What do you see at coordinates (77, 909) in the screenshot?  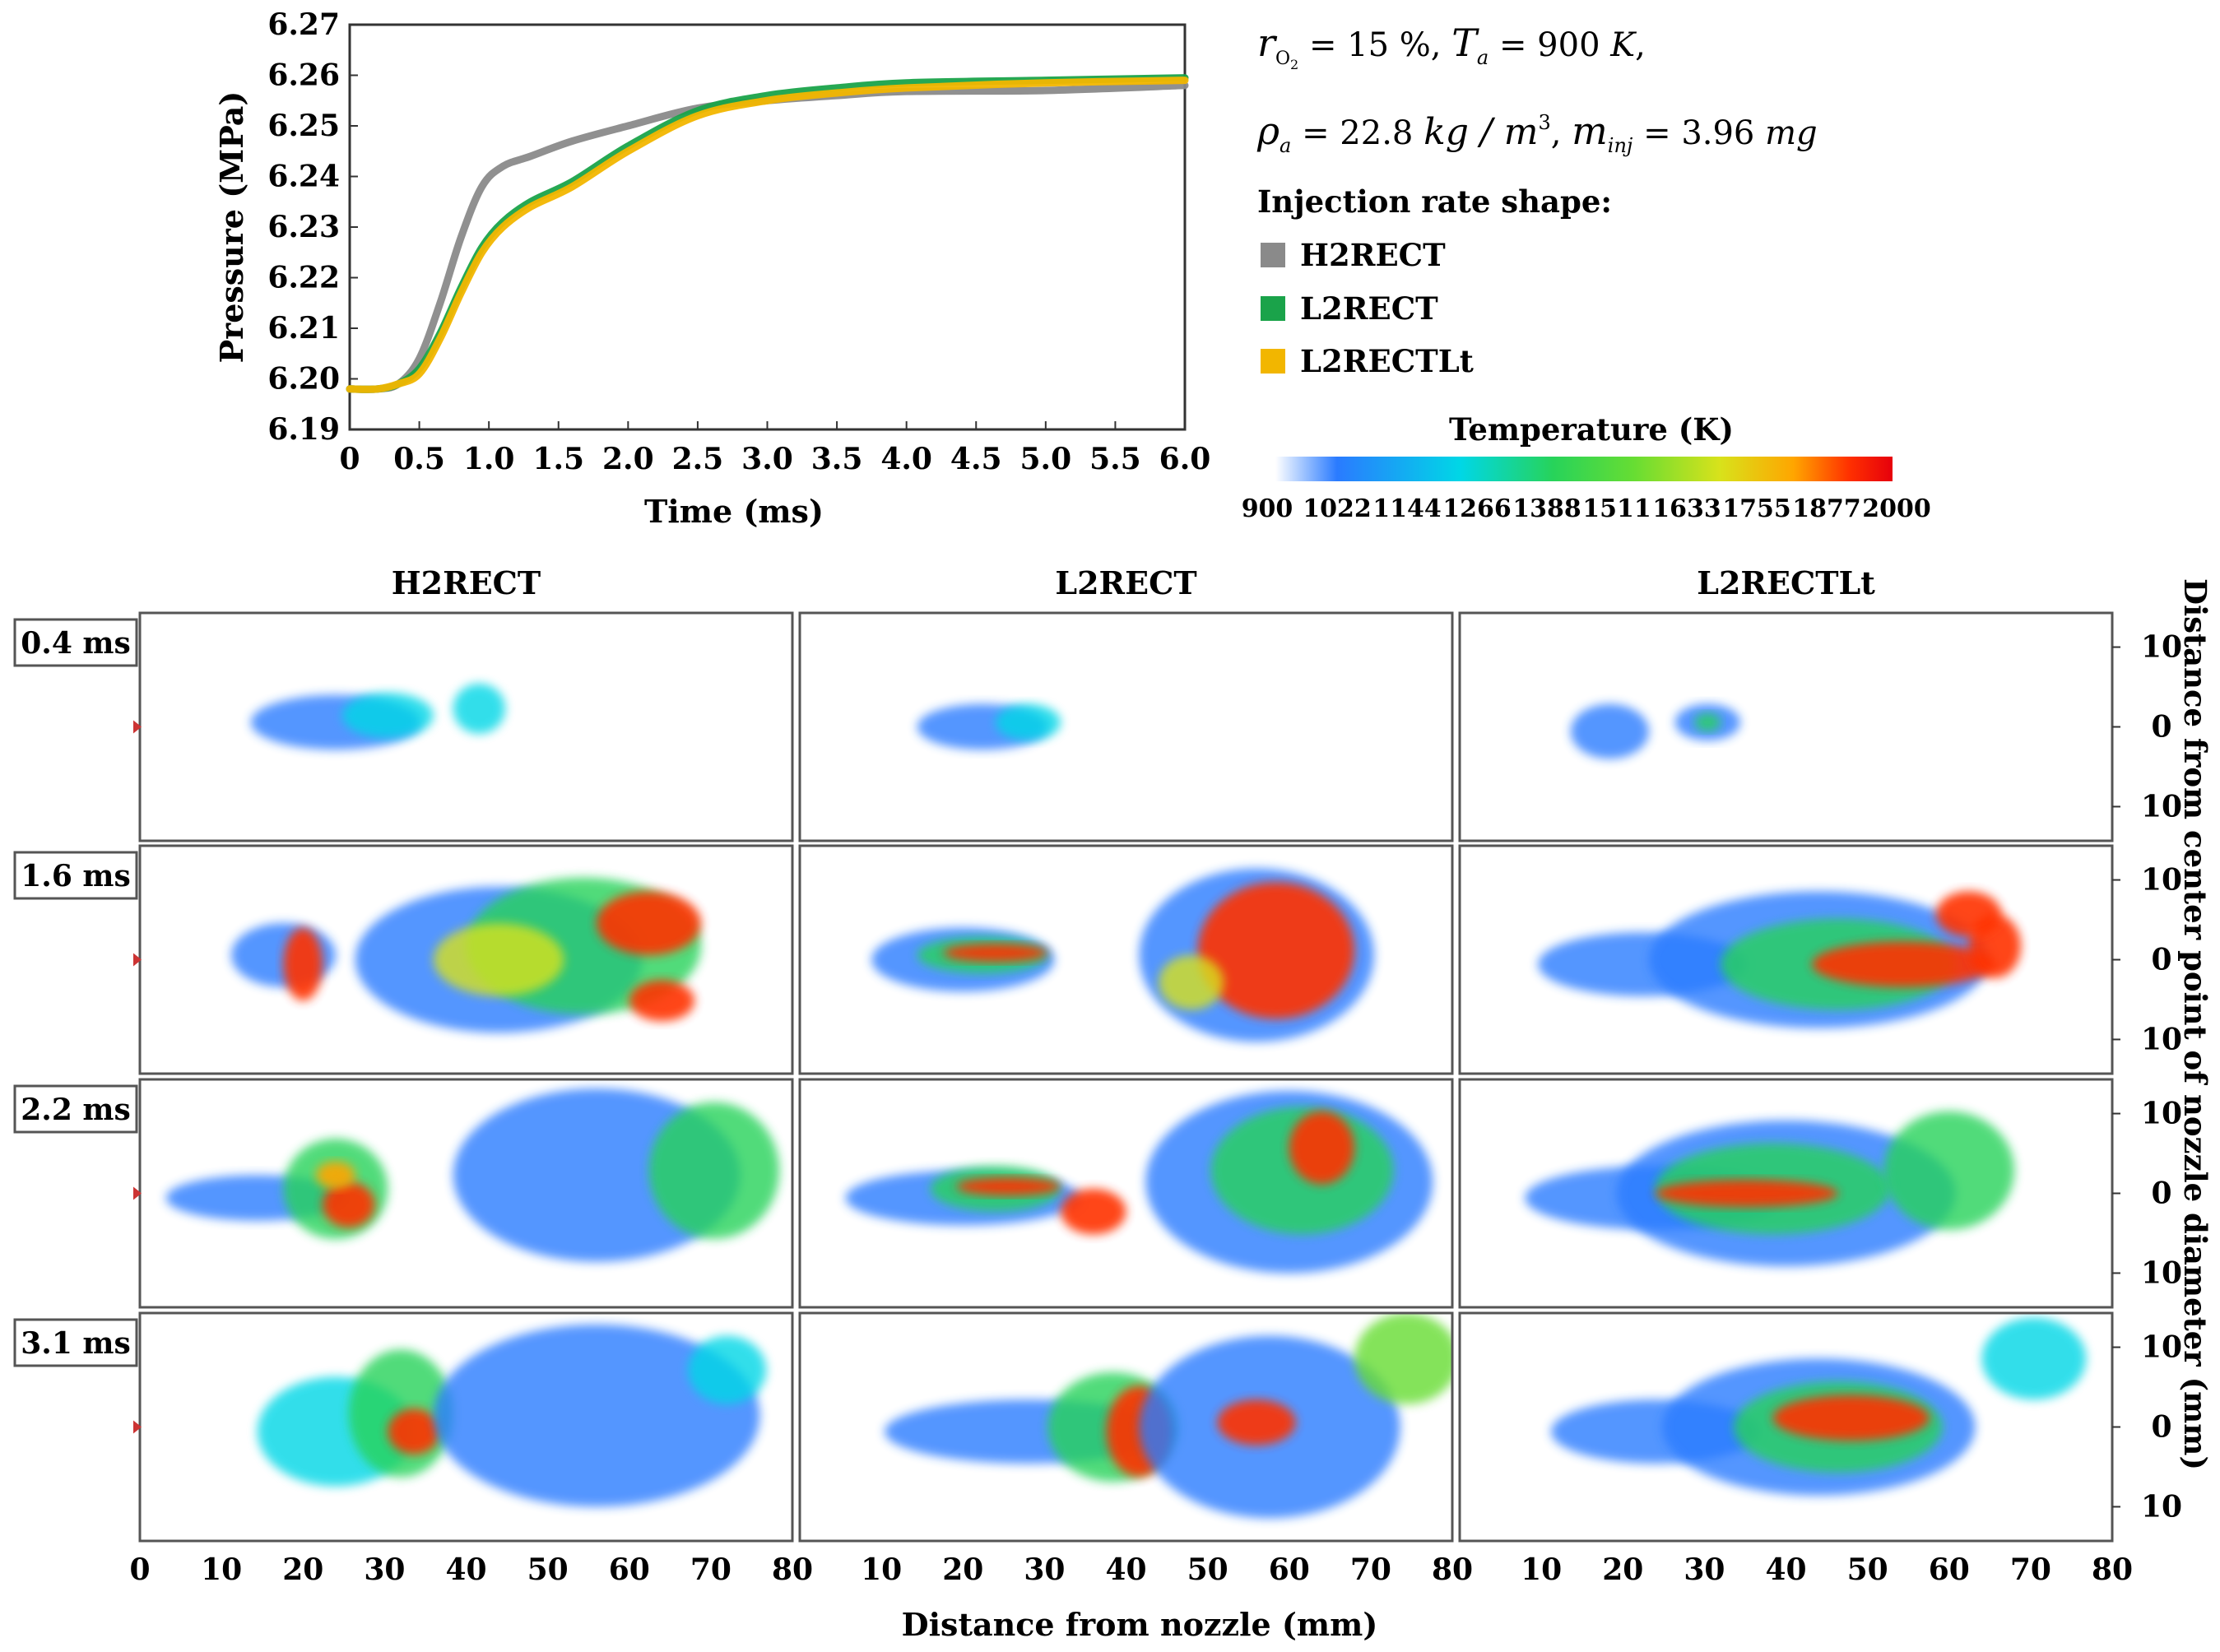 I see `row-label-1.6ms: 1.6 ms` at bounding box center [77, 909].